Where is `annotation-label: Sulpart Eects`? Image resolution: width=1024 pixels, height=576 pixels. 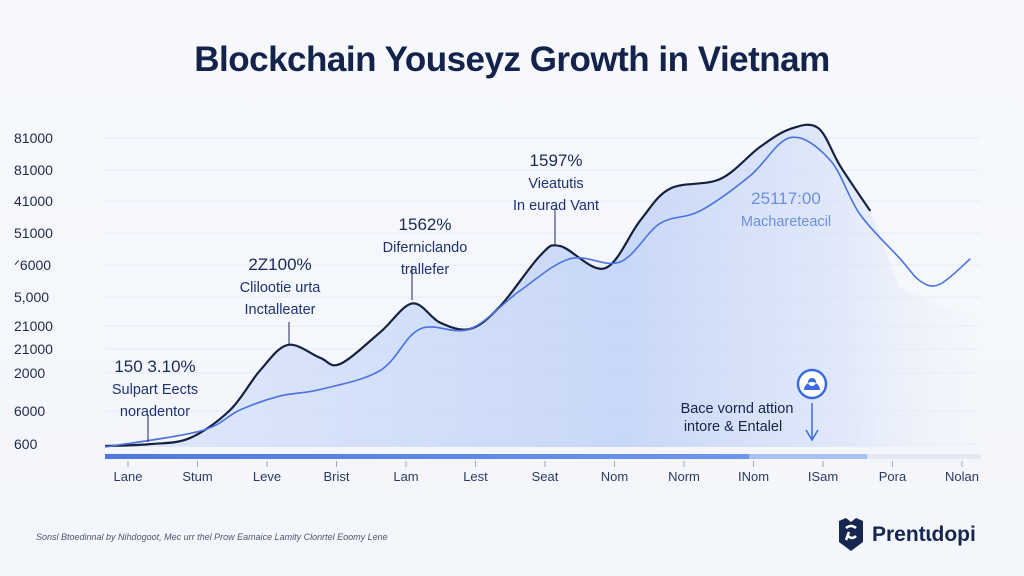 annotation-label: Sulpart Eects is located at coordinates (155, 390).